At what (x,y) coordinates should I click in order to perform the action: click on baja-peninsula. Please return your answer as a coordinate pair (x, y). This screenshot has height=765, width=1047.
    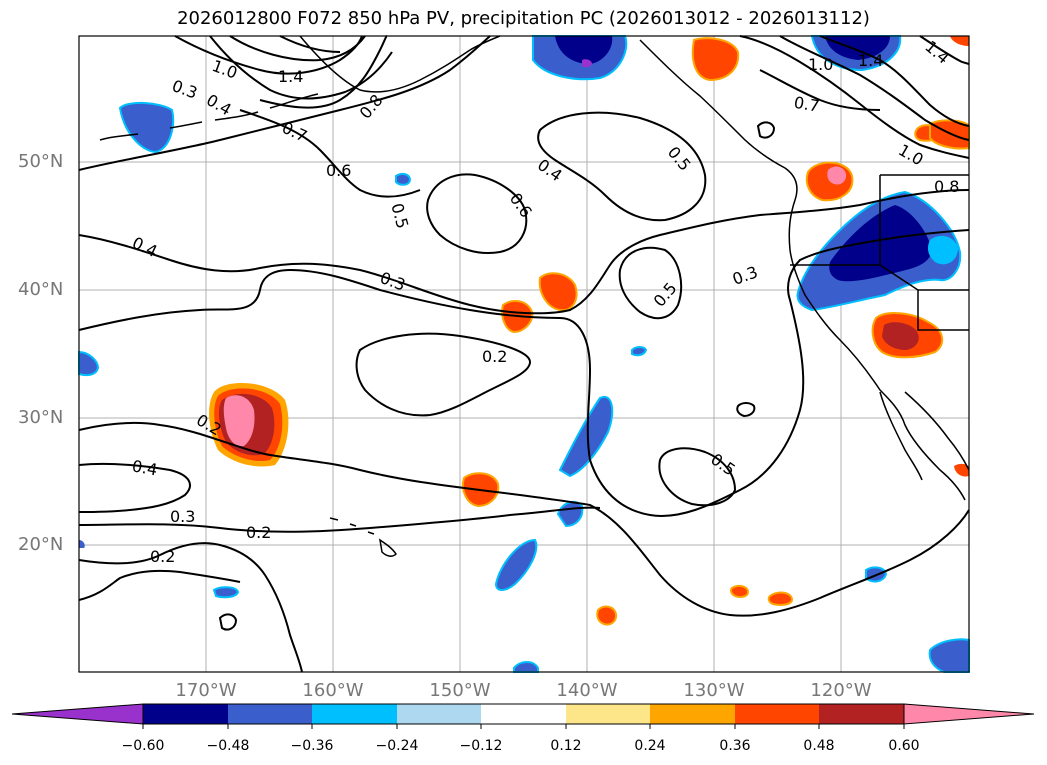
    Looking at the image, I should click on (901, 436).